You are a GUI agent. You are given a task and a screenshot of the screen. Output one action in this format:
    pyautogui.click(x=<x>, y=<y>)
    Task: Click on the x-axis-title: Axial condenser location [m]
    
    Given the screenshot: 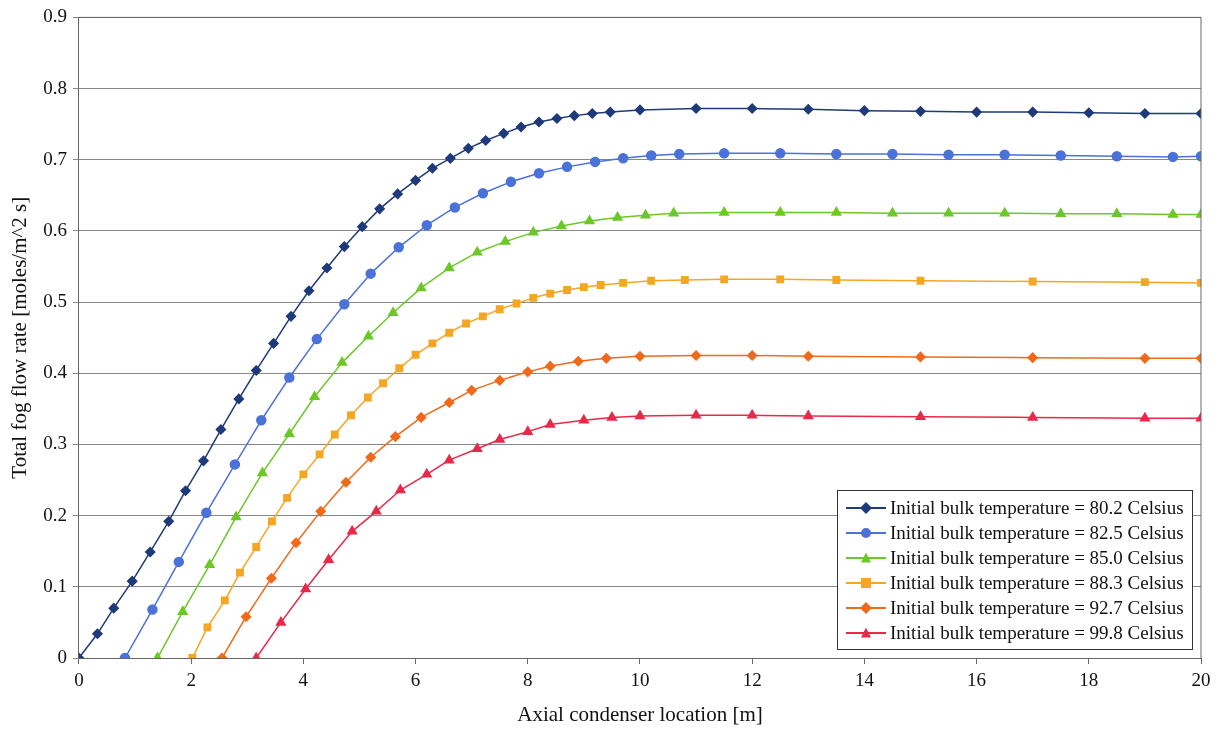 What is the action you would take?
    pyautogui.click(x=640, y=713)
    